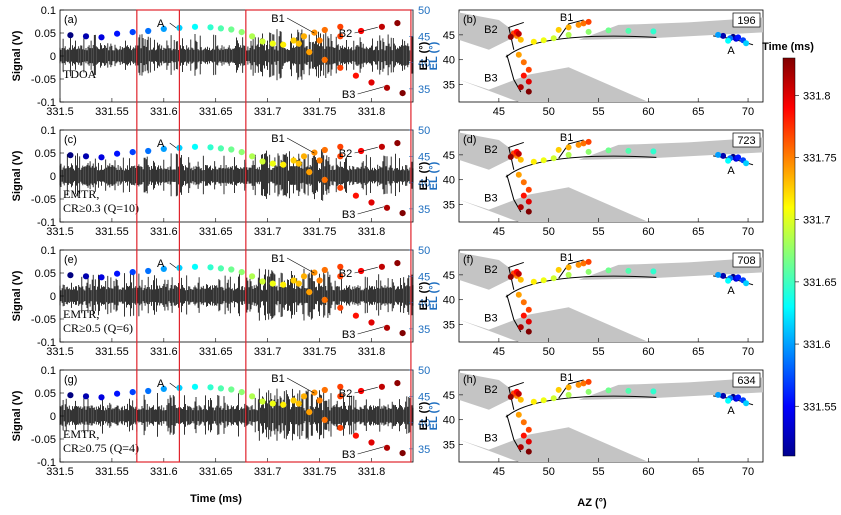 Image resolution: width=841 pixels, height=515 pixels. I want to click on y2-tick-label: 45, so click(424, 37).